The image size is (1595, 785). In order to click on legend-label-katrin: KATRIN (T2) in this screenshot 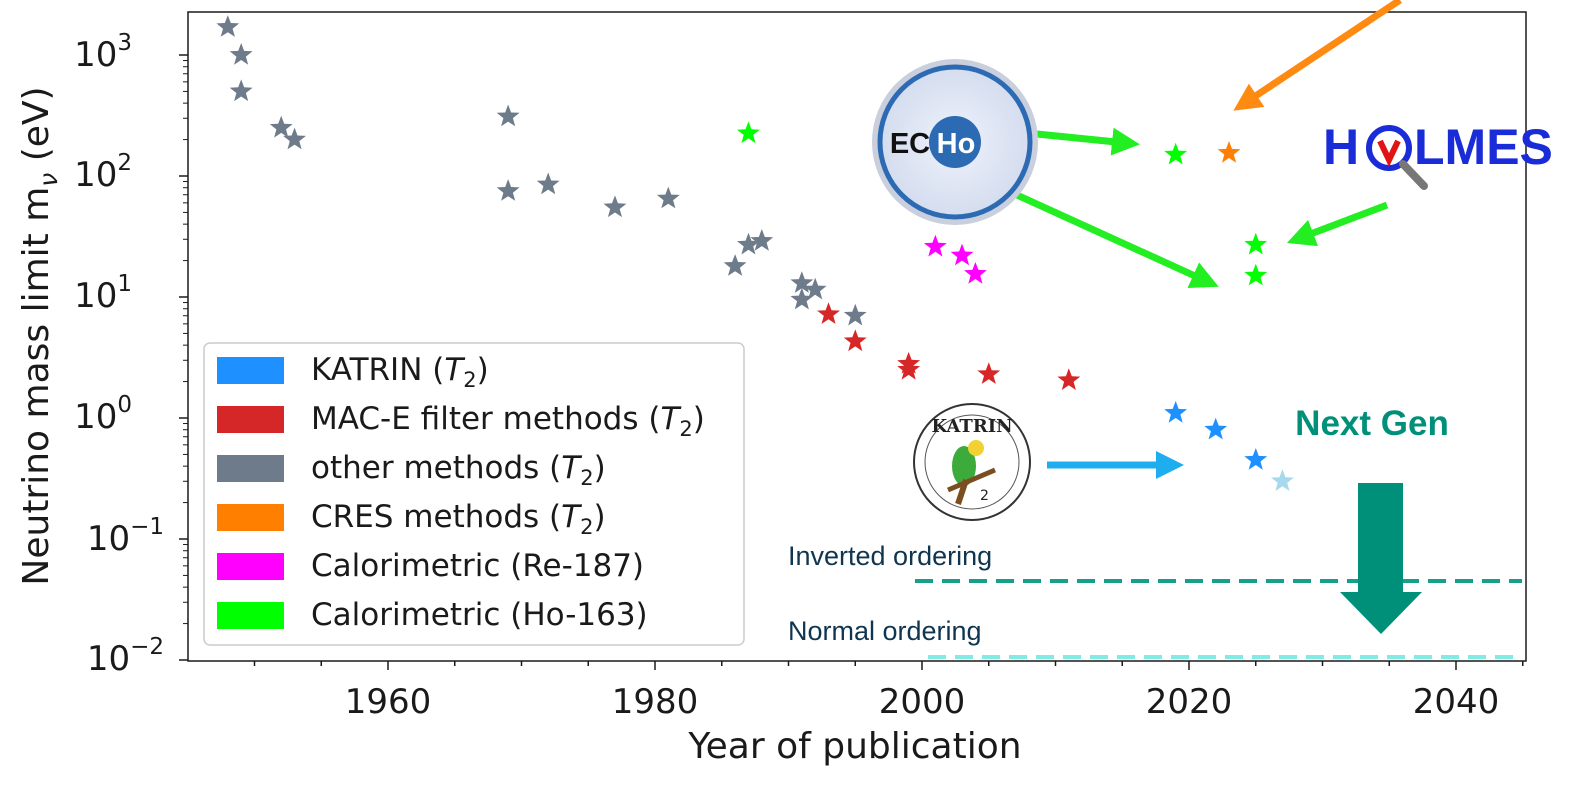, I will do `click(400, 372)`.